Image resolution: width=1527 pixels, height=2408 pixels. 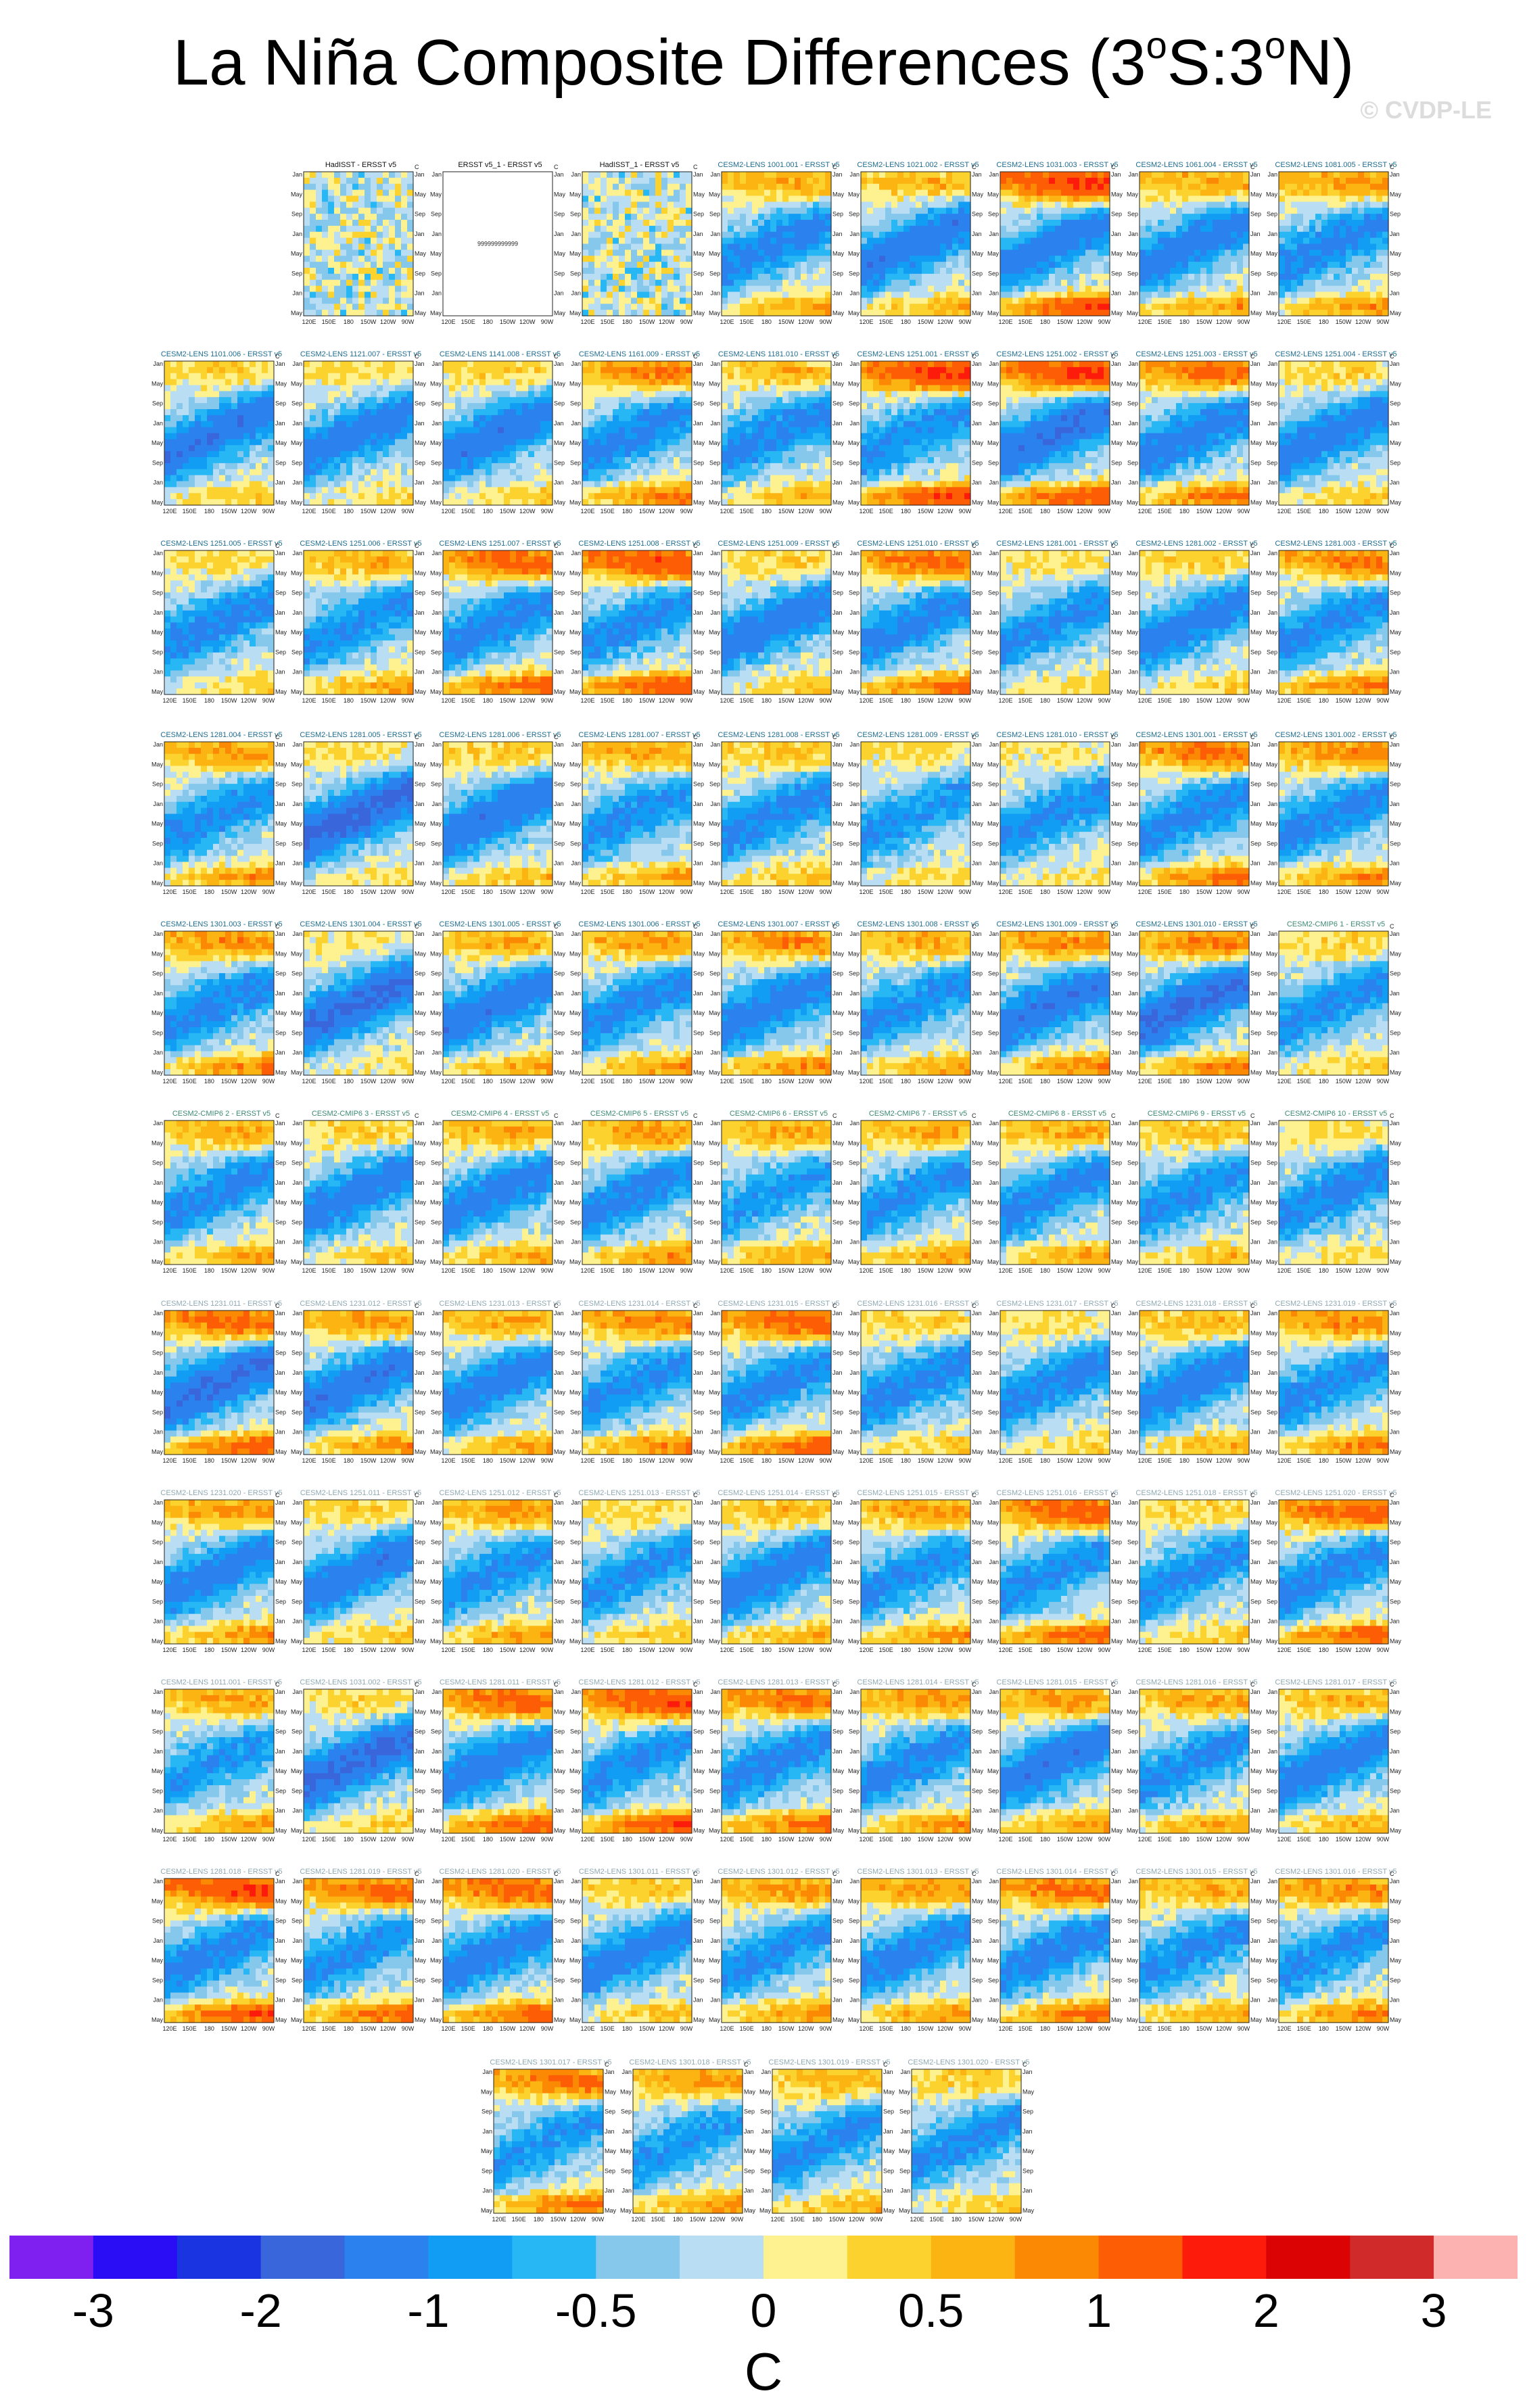 I want to click on x-tick-label: 120E, so click(x=309, y=321).